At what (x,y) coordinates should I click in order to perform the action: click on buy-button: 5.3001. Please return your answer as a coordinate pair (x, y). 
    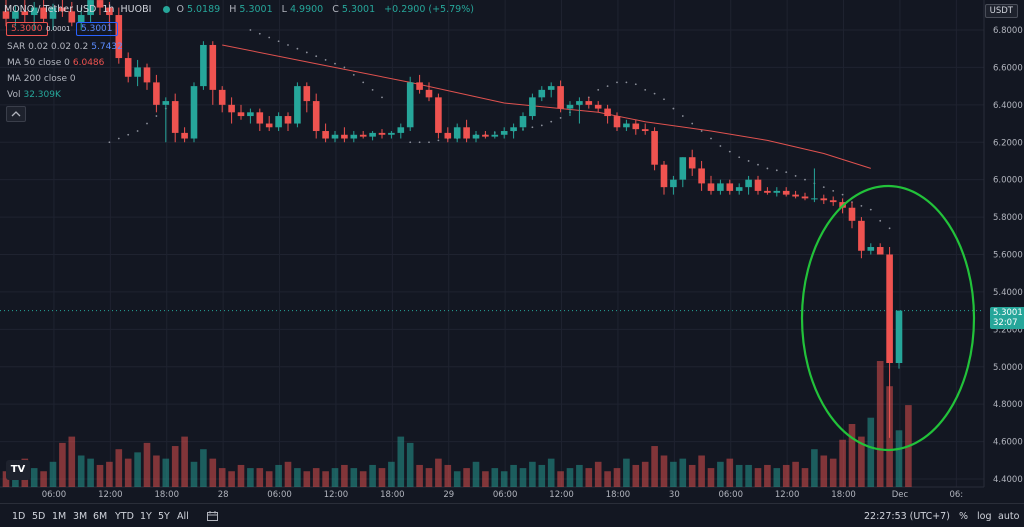
    Looking at the image, I should click on (97, 29).